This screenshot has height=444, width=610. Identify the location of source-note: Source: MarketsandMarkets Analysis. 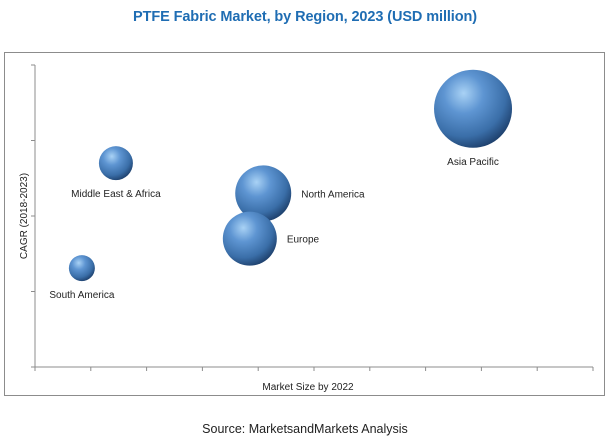
(305, 429).